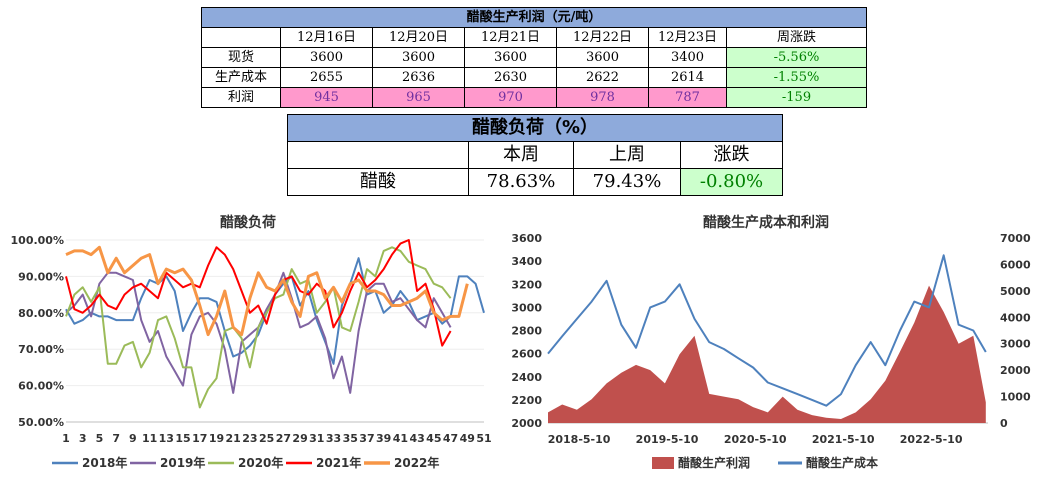 This screenshot has height=484, width=1046. Describe the element at coordinates (416, 438) in the screenshot. I see `x-tick-label: 43` at that location.